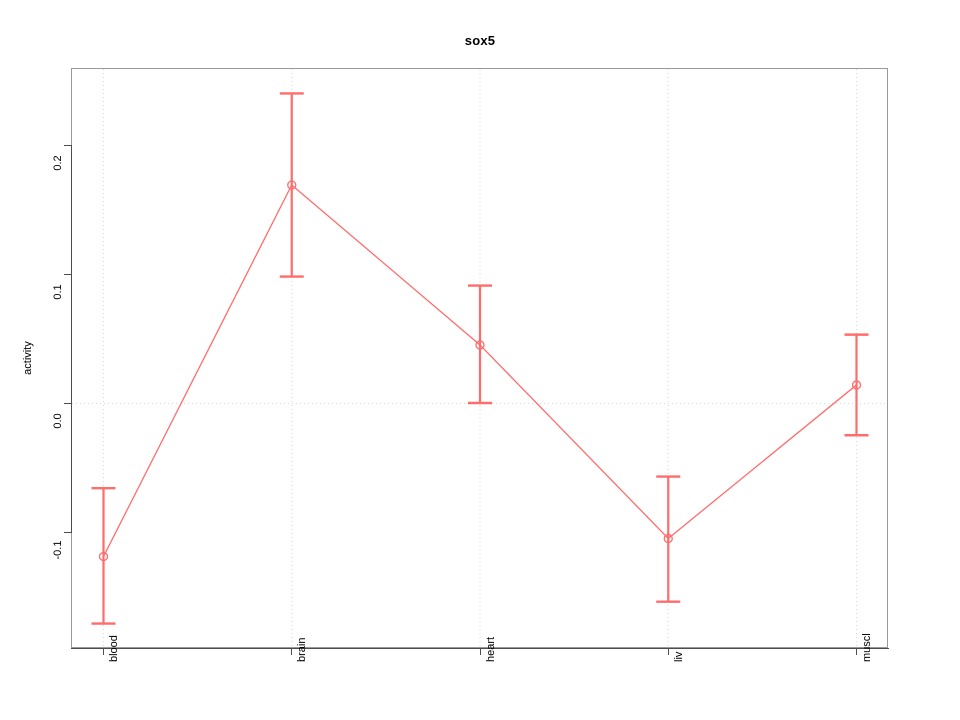 The image size is (960, 720). I want to click on y-tick-label: 0.0, so click(58, 421).